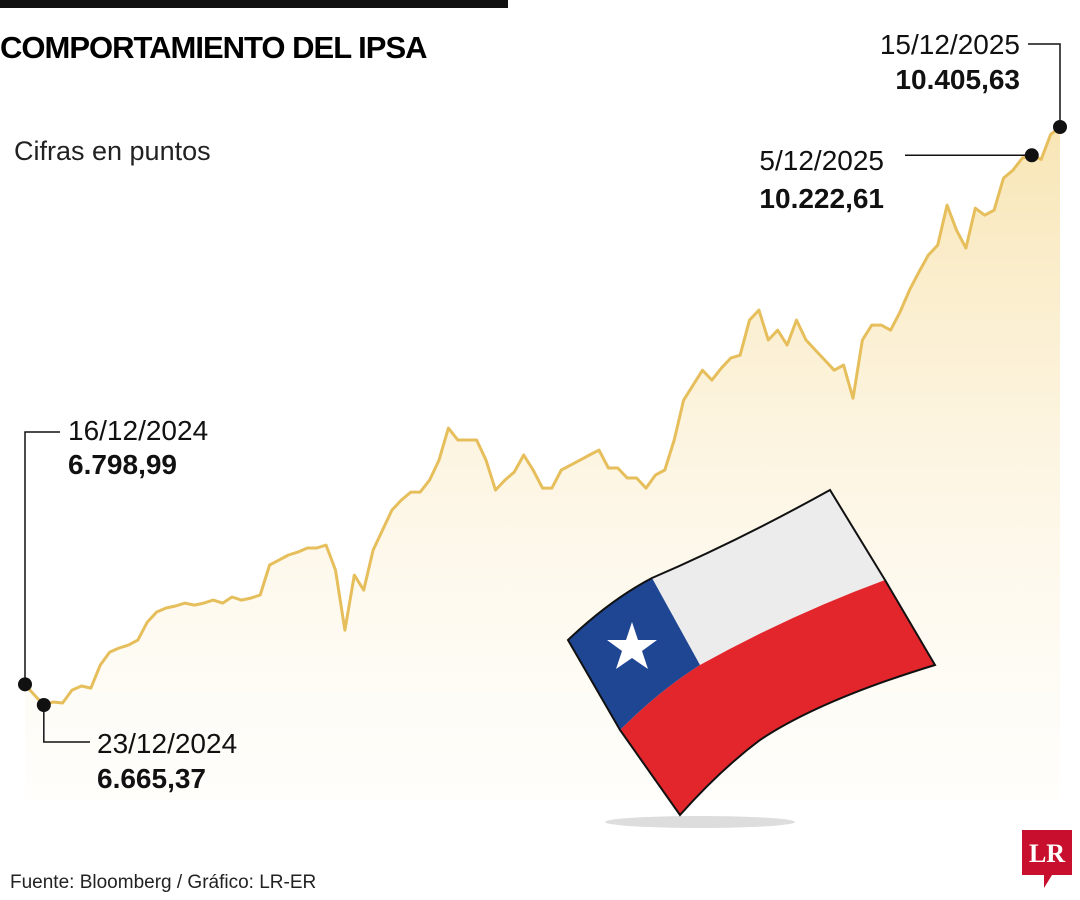  What do you see at coordinates (768, 577) in the screenshot?
I see `flag-white` at bounding box center [768, 577].